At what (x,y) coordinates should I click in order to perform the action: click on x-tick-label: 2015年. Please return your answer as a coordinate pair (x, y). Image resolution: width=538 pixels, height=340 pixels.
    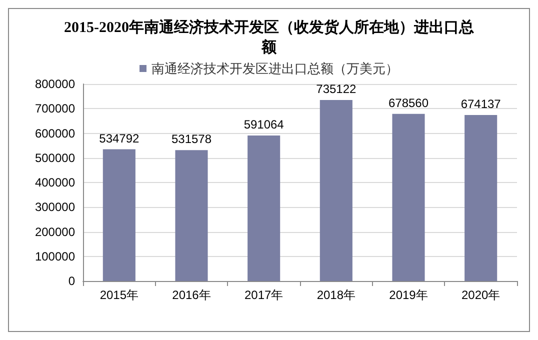
    Looking at the image, I should click on (119, 295).